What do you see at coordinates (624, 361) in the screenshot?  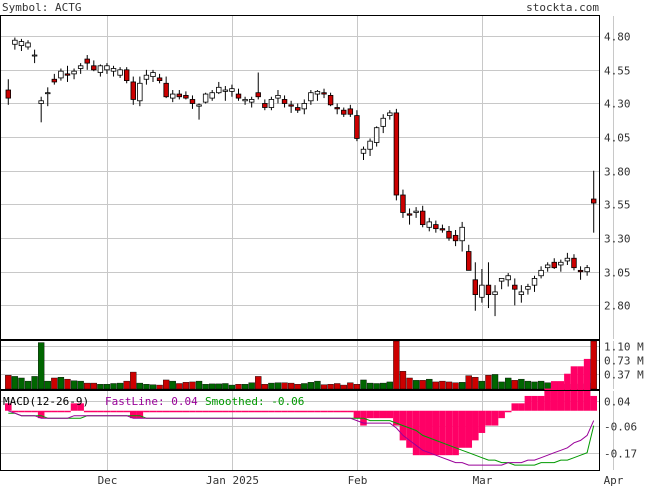 I see `volume-tick-label: 0.73 M` at bounding box center [624, 361].